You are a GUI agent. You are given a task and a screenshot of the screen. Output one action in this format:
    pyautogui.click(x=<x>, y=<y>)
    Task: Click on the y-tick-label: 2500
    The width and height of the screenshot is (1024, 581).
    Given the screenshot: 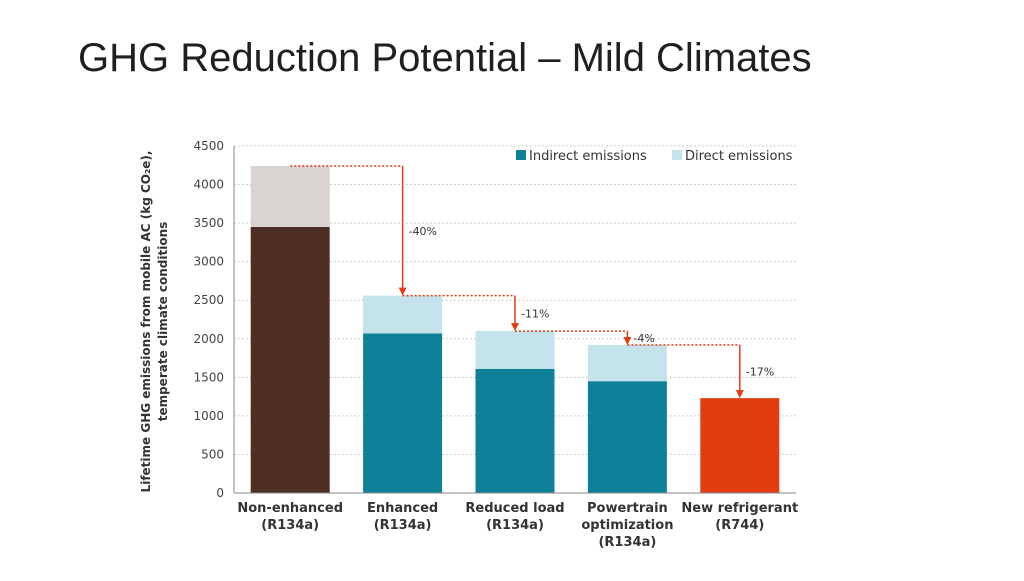 What is the action you would take?
    pyautogui.click(x=208, y=300)
    